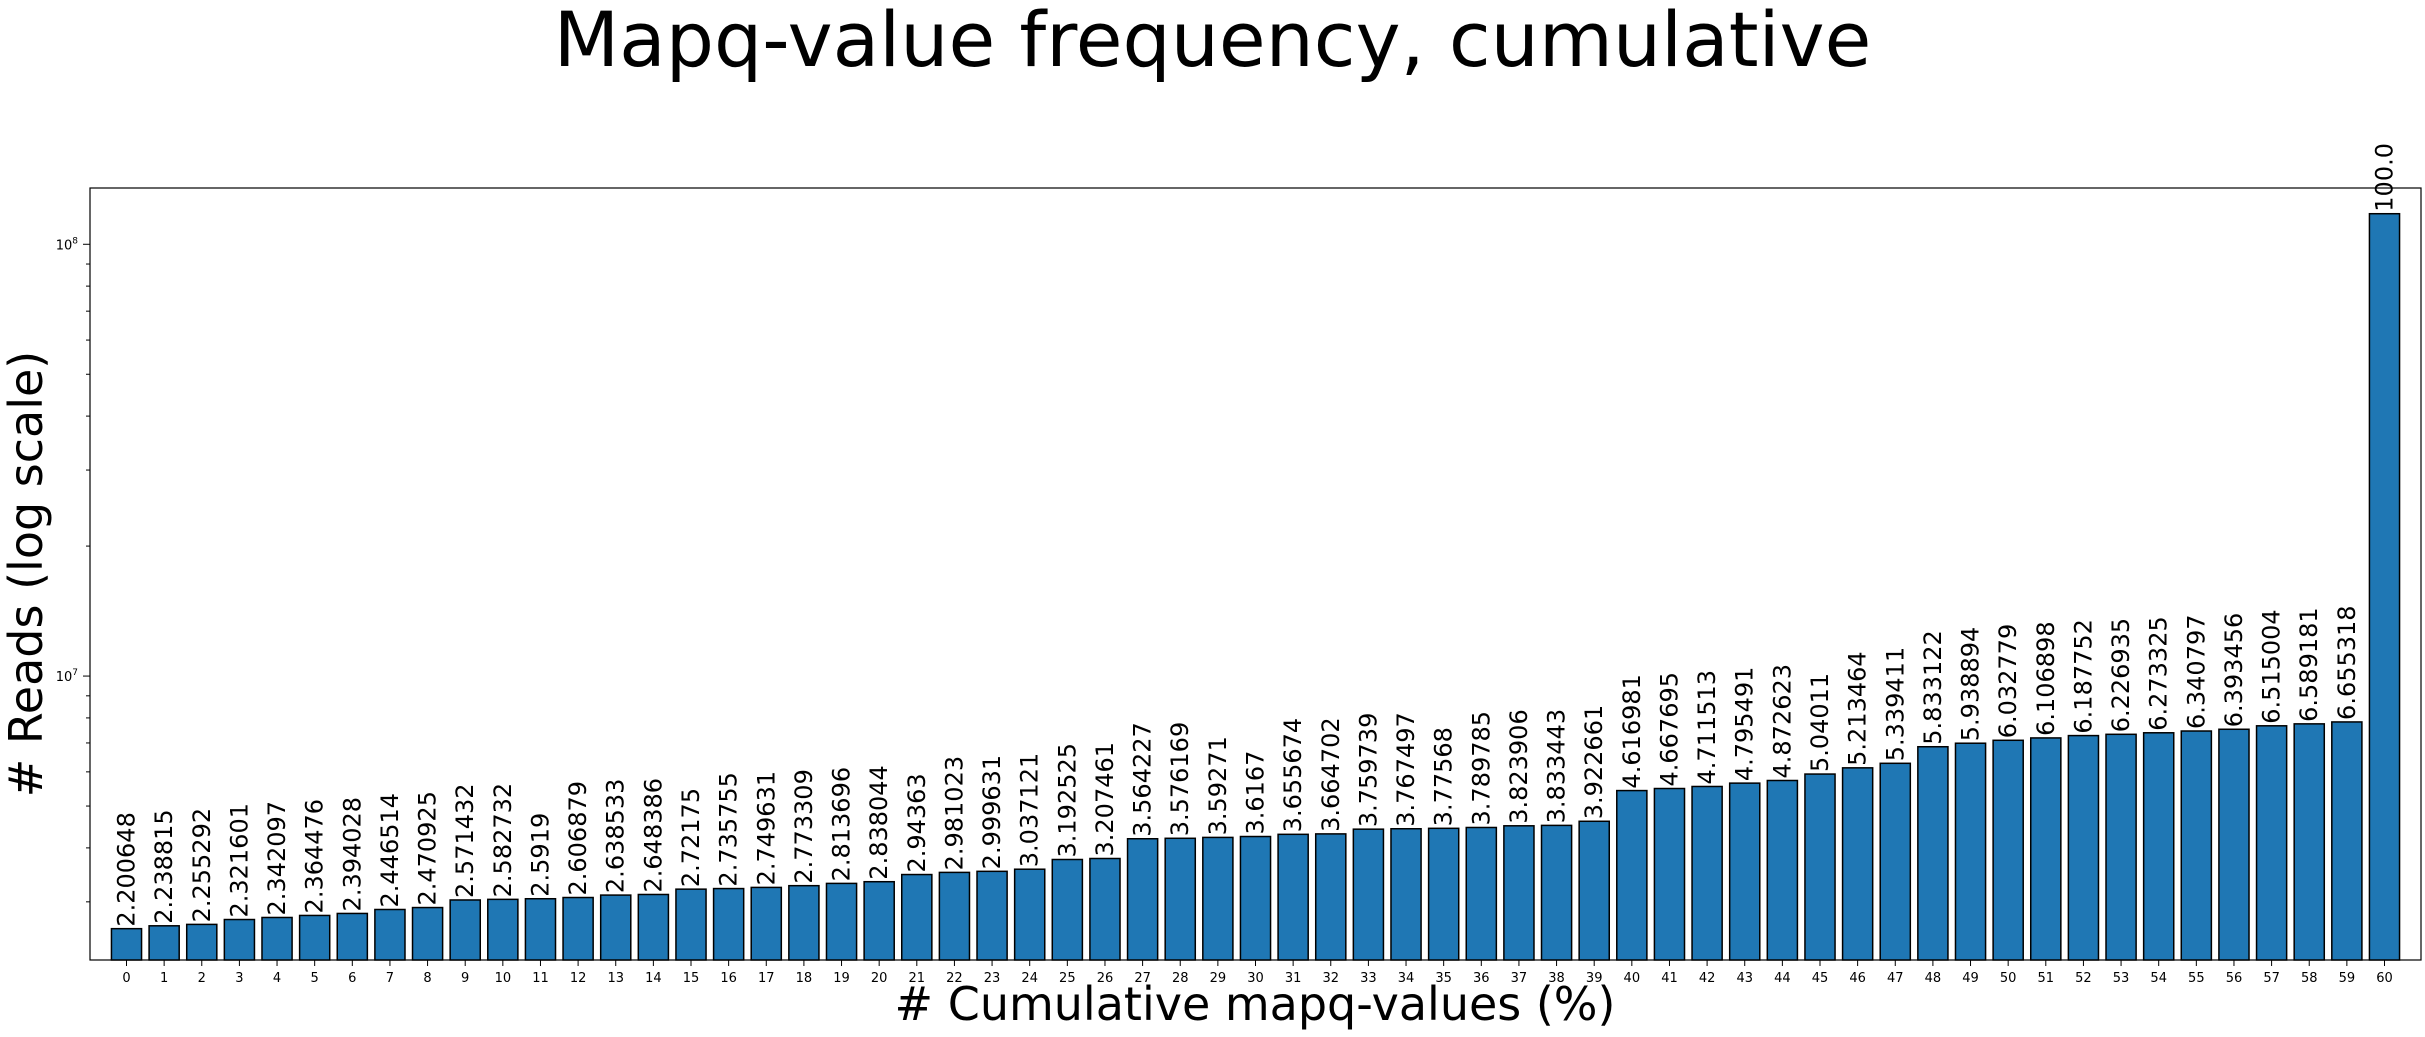 This screenshot has height=1037, width=2425. Describe the element at coordinates (2234, 670) in the screenshot. I see `bar-value-label: 6.393456` at that location.